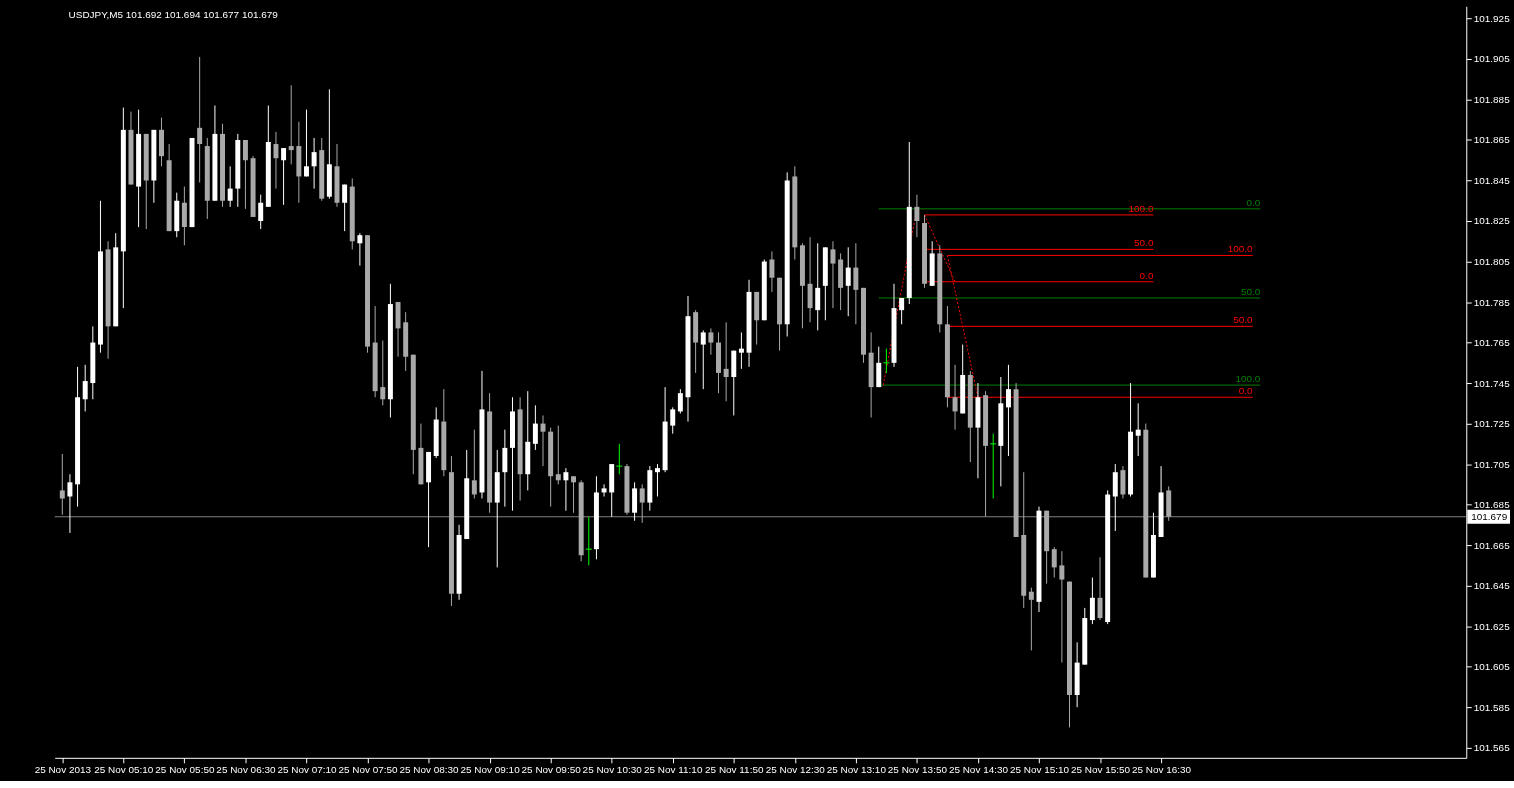 This screenshot has width=1514, height=788. Describe the element at coordinates (1039, 770) in the screenshot. I see `x-tick-label: 25 Nov 15:10` at that location.